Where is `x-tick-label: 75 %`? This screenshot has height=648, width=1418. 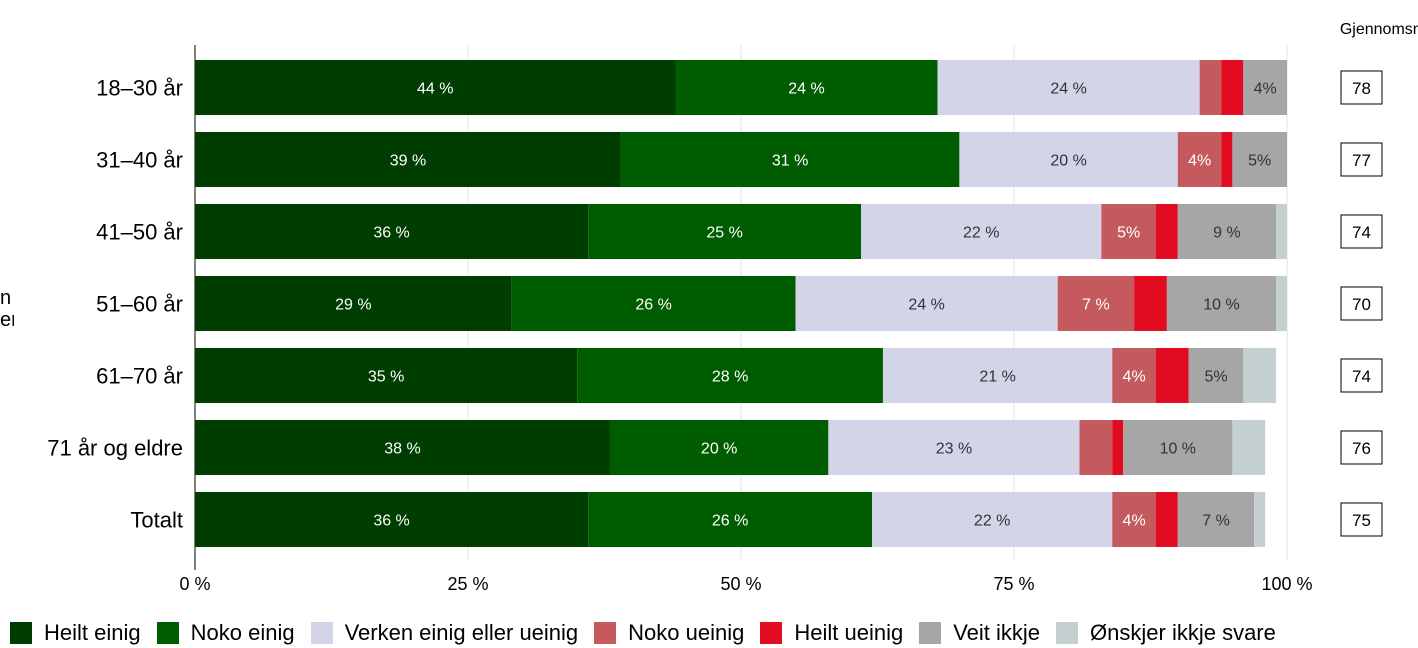 x-tick-label: 75 % is located at coordinates (1013, 584).